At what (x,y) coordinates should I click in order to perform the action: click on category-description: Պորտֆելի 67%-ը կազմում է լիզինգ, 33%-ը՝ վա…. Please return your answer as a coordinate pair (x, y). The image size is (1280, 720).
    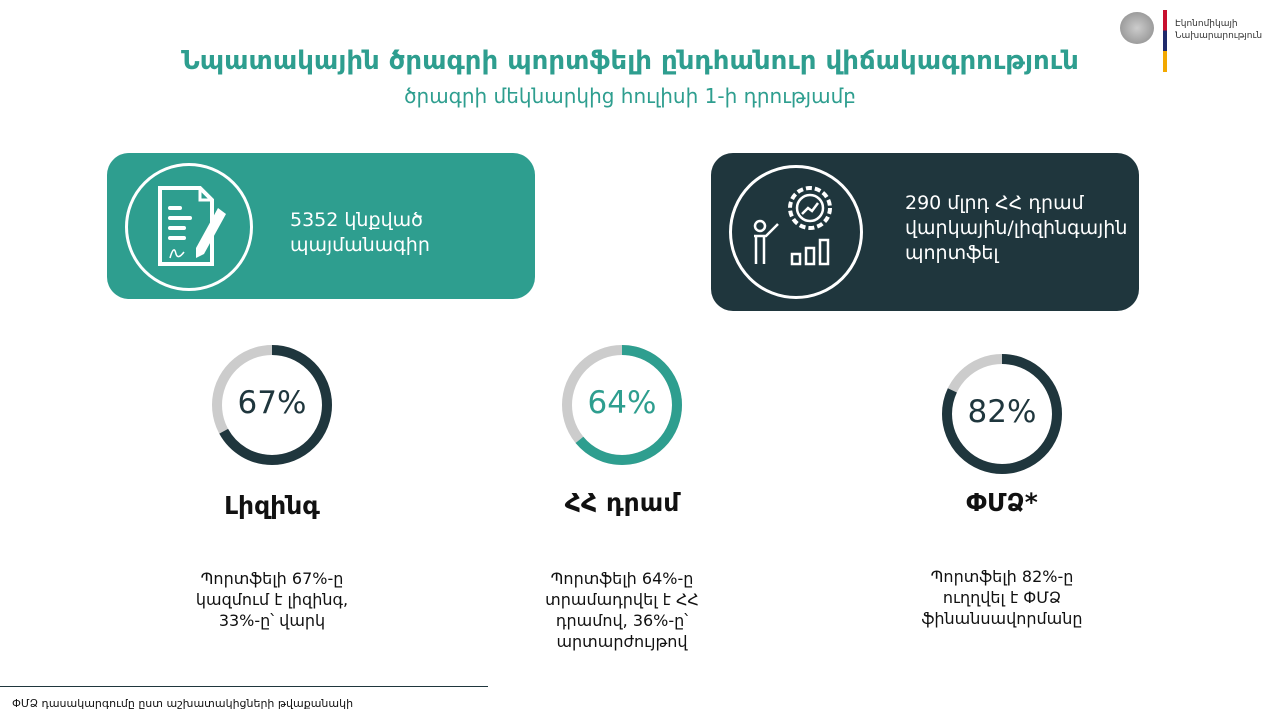
    Looking at the image, I should click on (272, 599).